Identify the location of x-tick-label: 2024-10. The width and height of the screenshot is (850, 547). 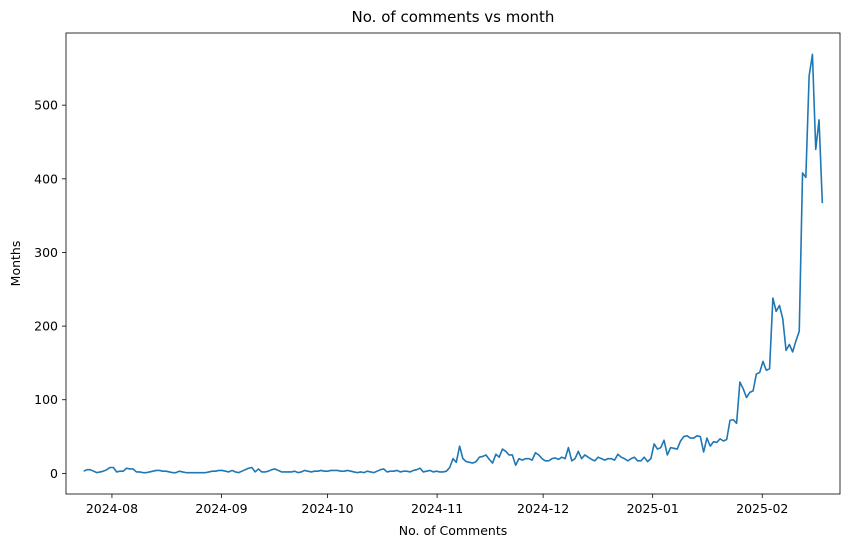
(327, 508).